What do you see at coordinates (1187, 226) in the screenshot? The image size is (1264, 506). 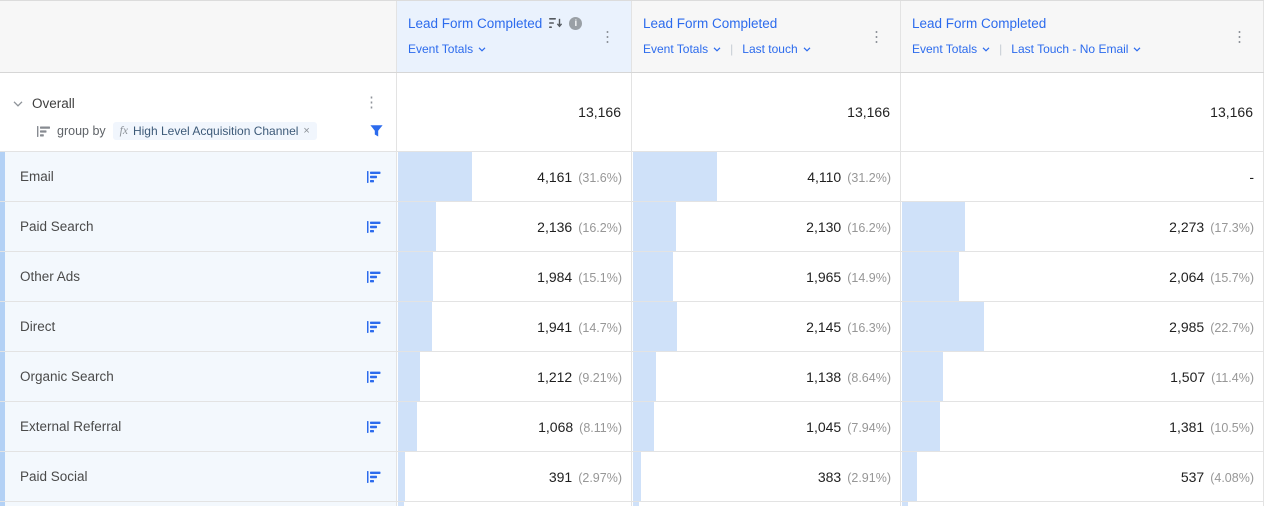 I see `value: 2,273` at bounding box center [1187, 226].